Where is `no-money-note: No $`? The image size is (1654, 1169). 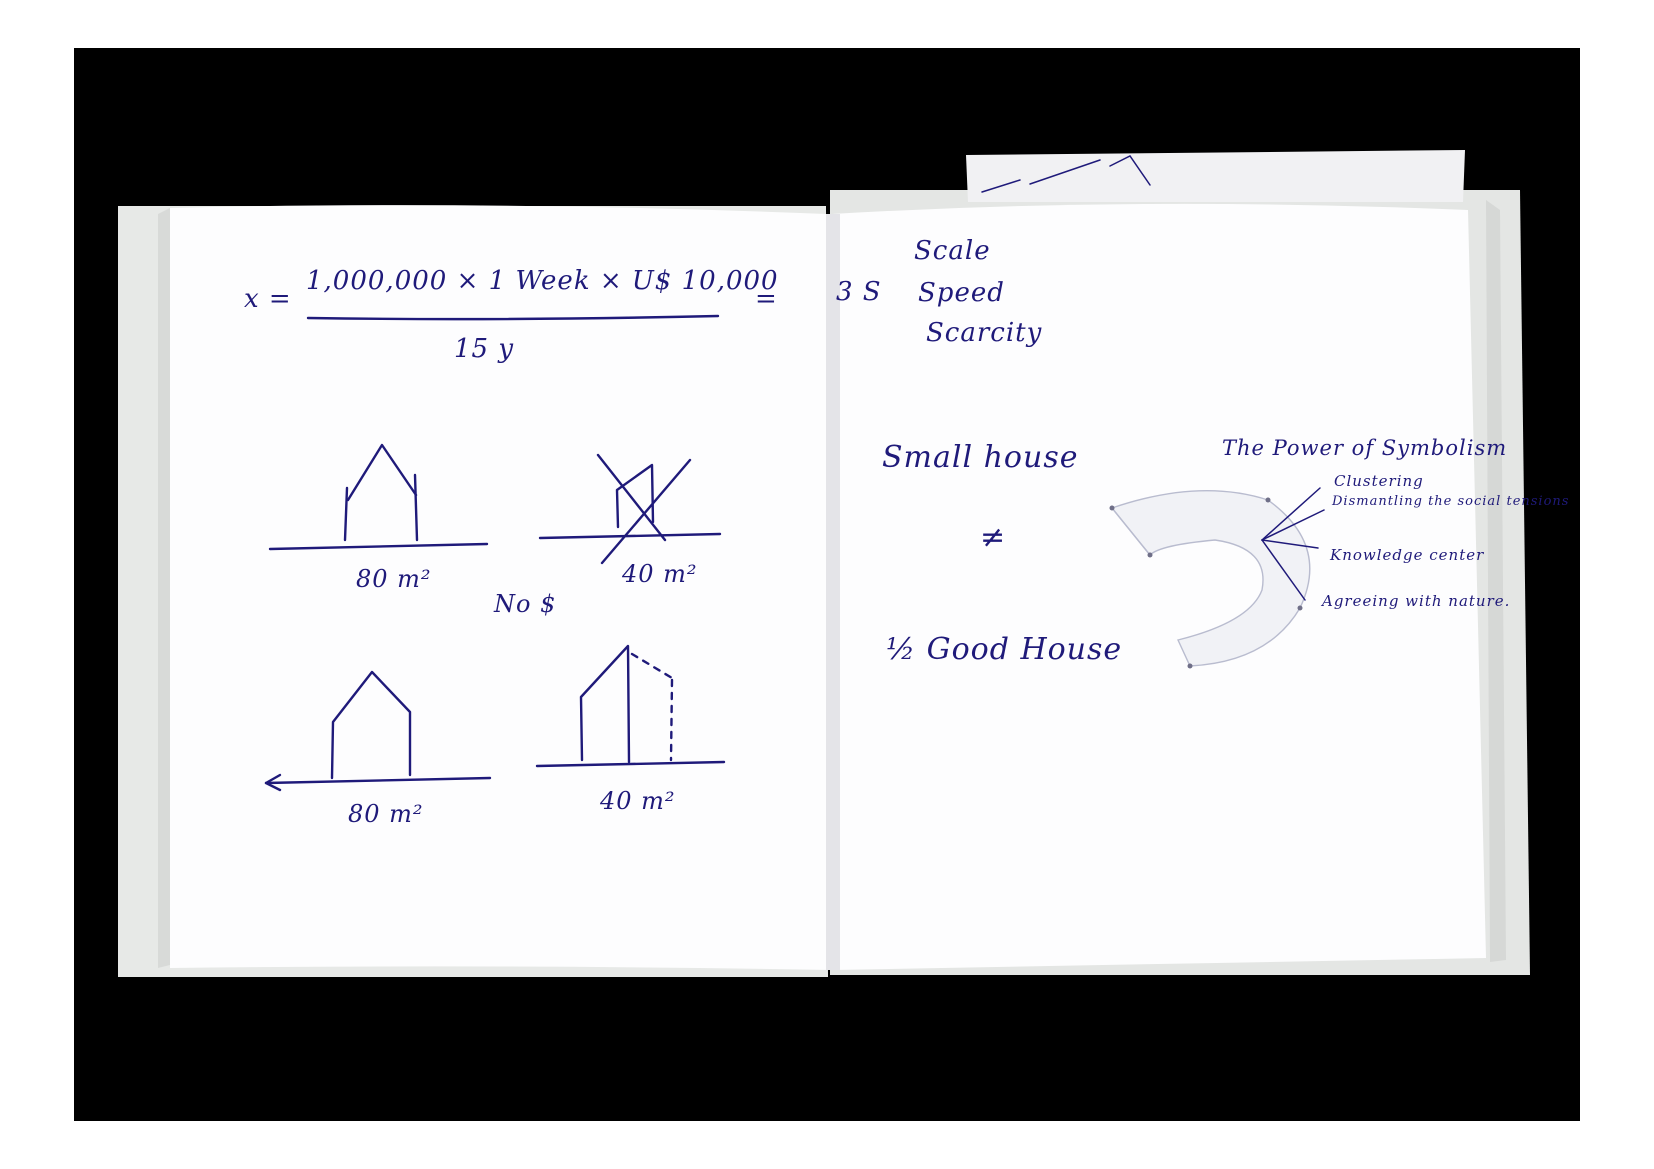
no-money-note: No $ is located at coordinates (525, 604).